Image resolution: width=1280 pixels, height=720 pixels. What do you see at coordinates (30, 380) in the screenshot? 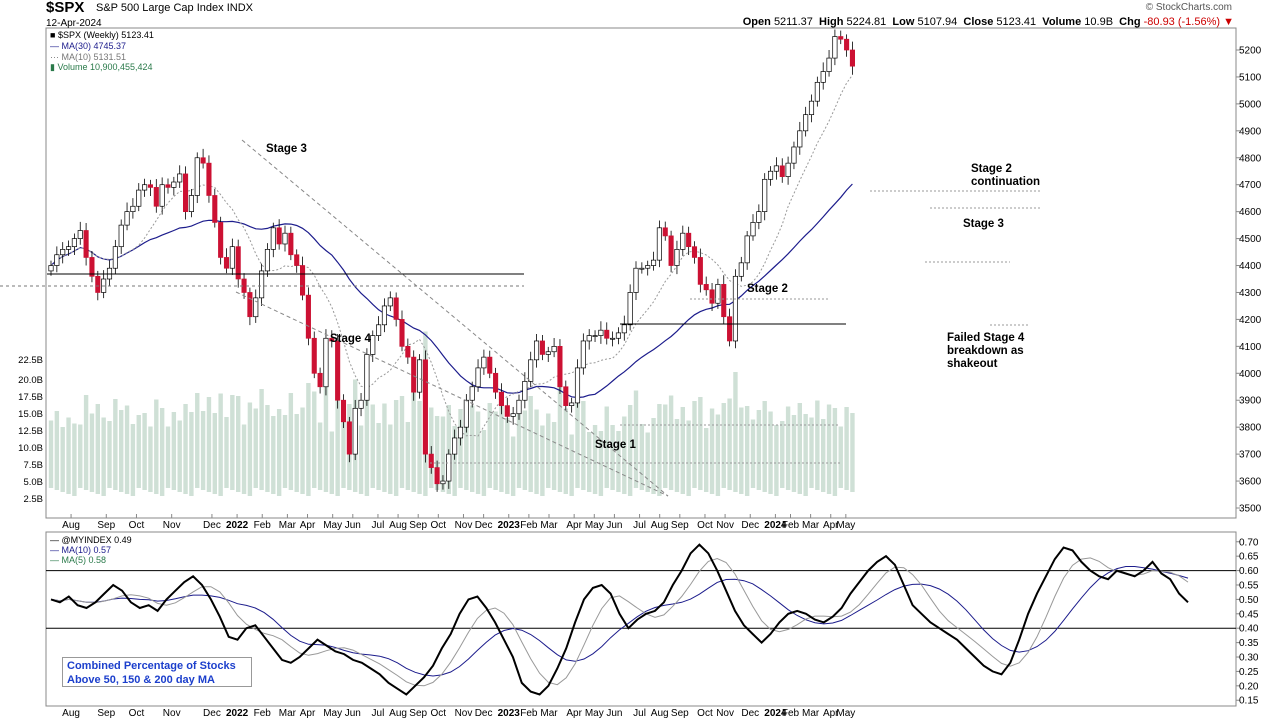
I see `volume-tick-label: 20.0B` at bounding box center [30, 380].